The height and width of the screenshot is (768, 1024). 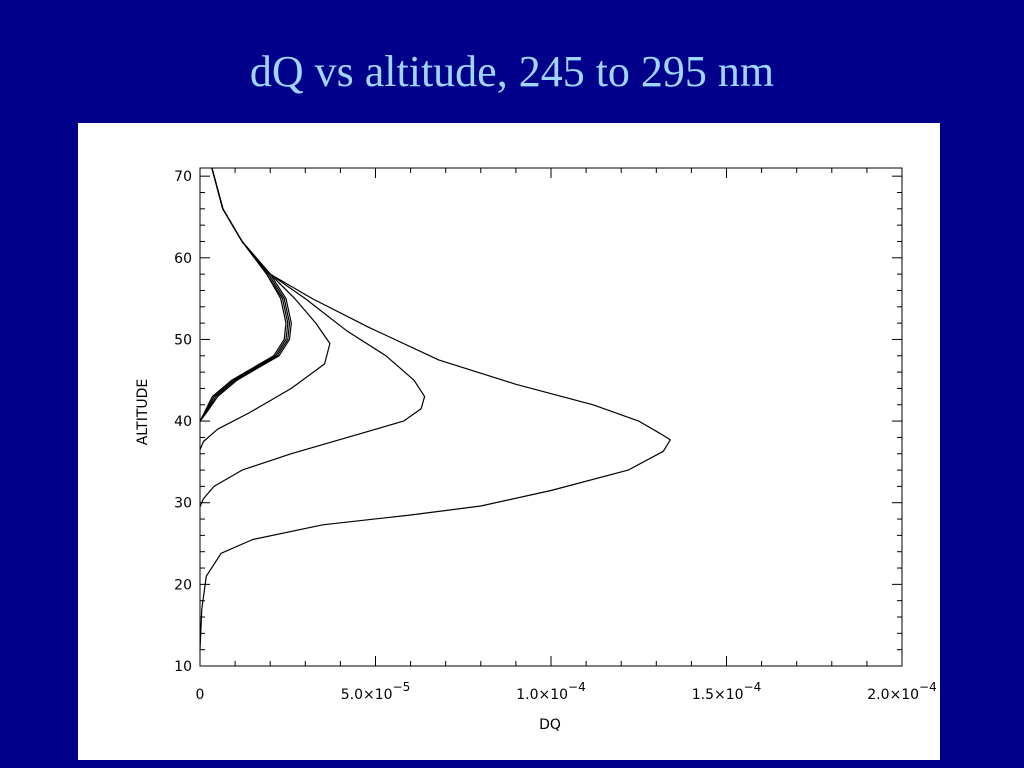 I want to click on x-tick-label: 0, so click(x=200, y=695).